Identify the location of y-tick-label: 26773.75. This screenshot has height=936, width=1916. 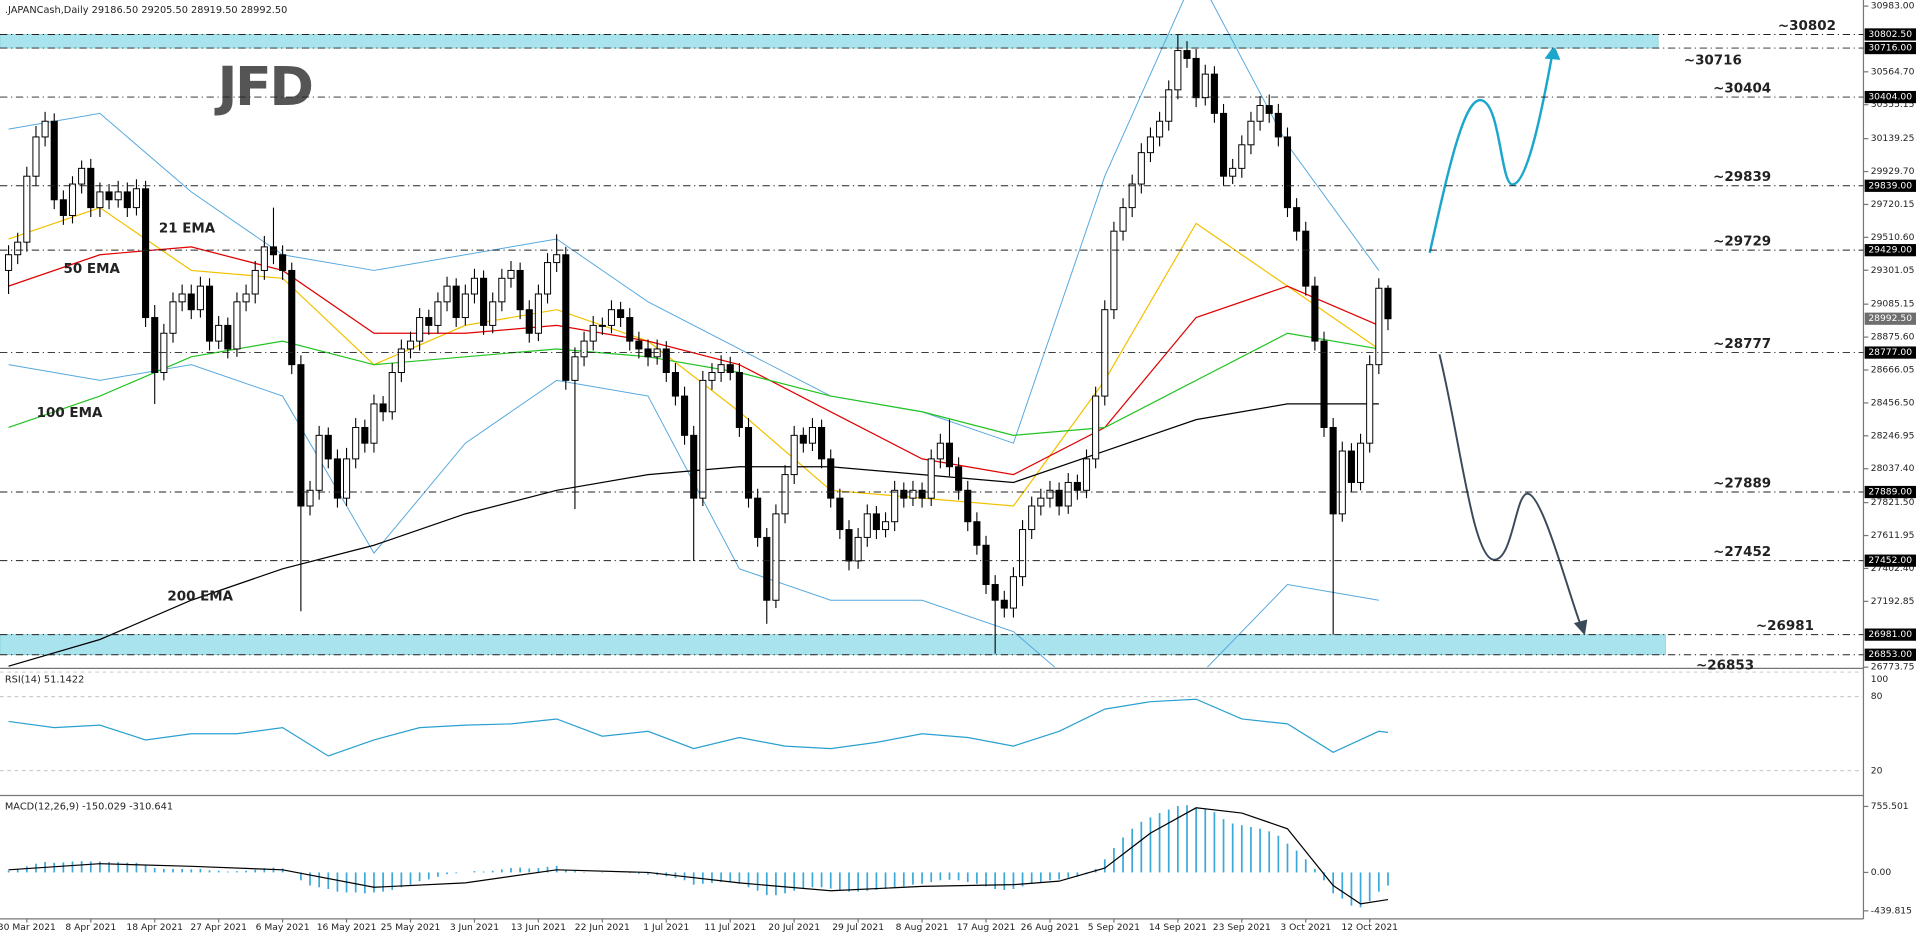
(1893, 667).